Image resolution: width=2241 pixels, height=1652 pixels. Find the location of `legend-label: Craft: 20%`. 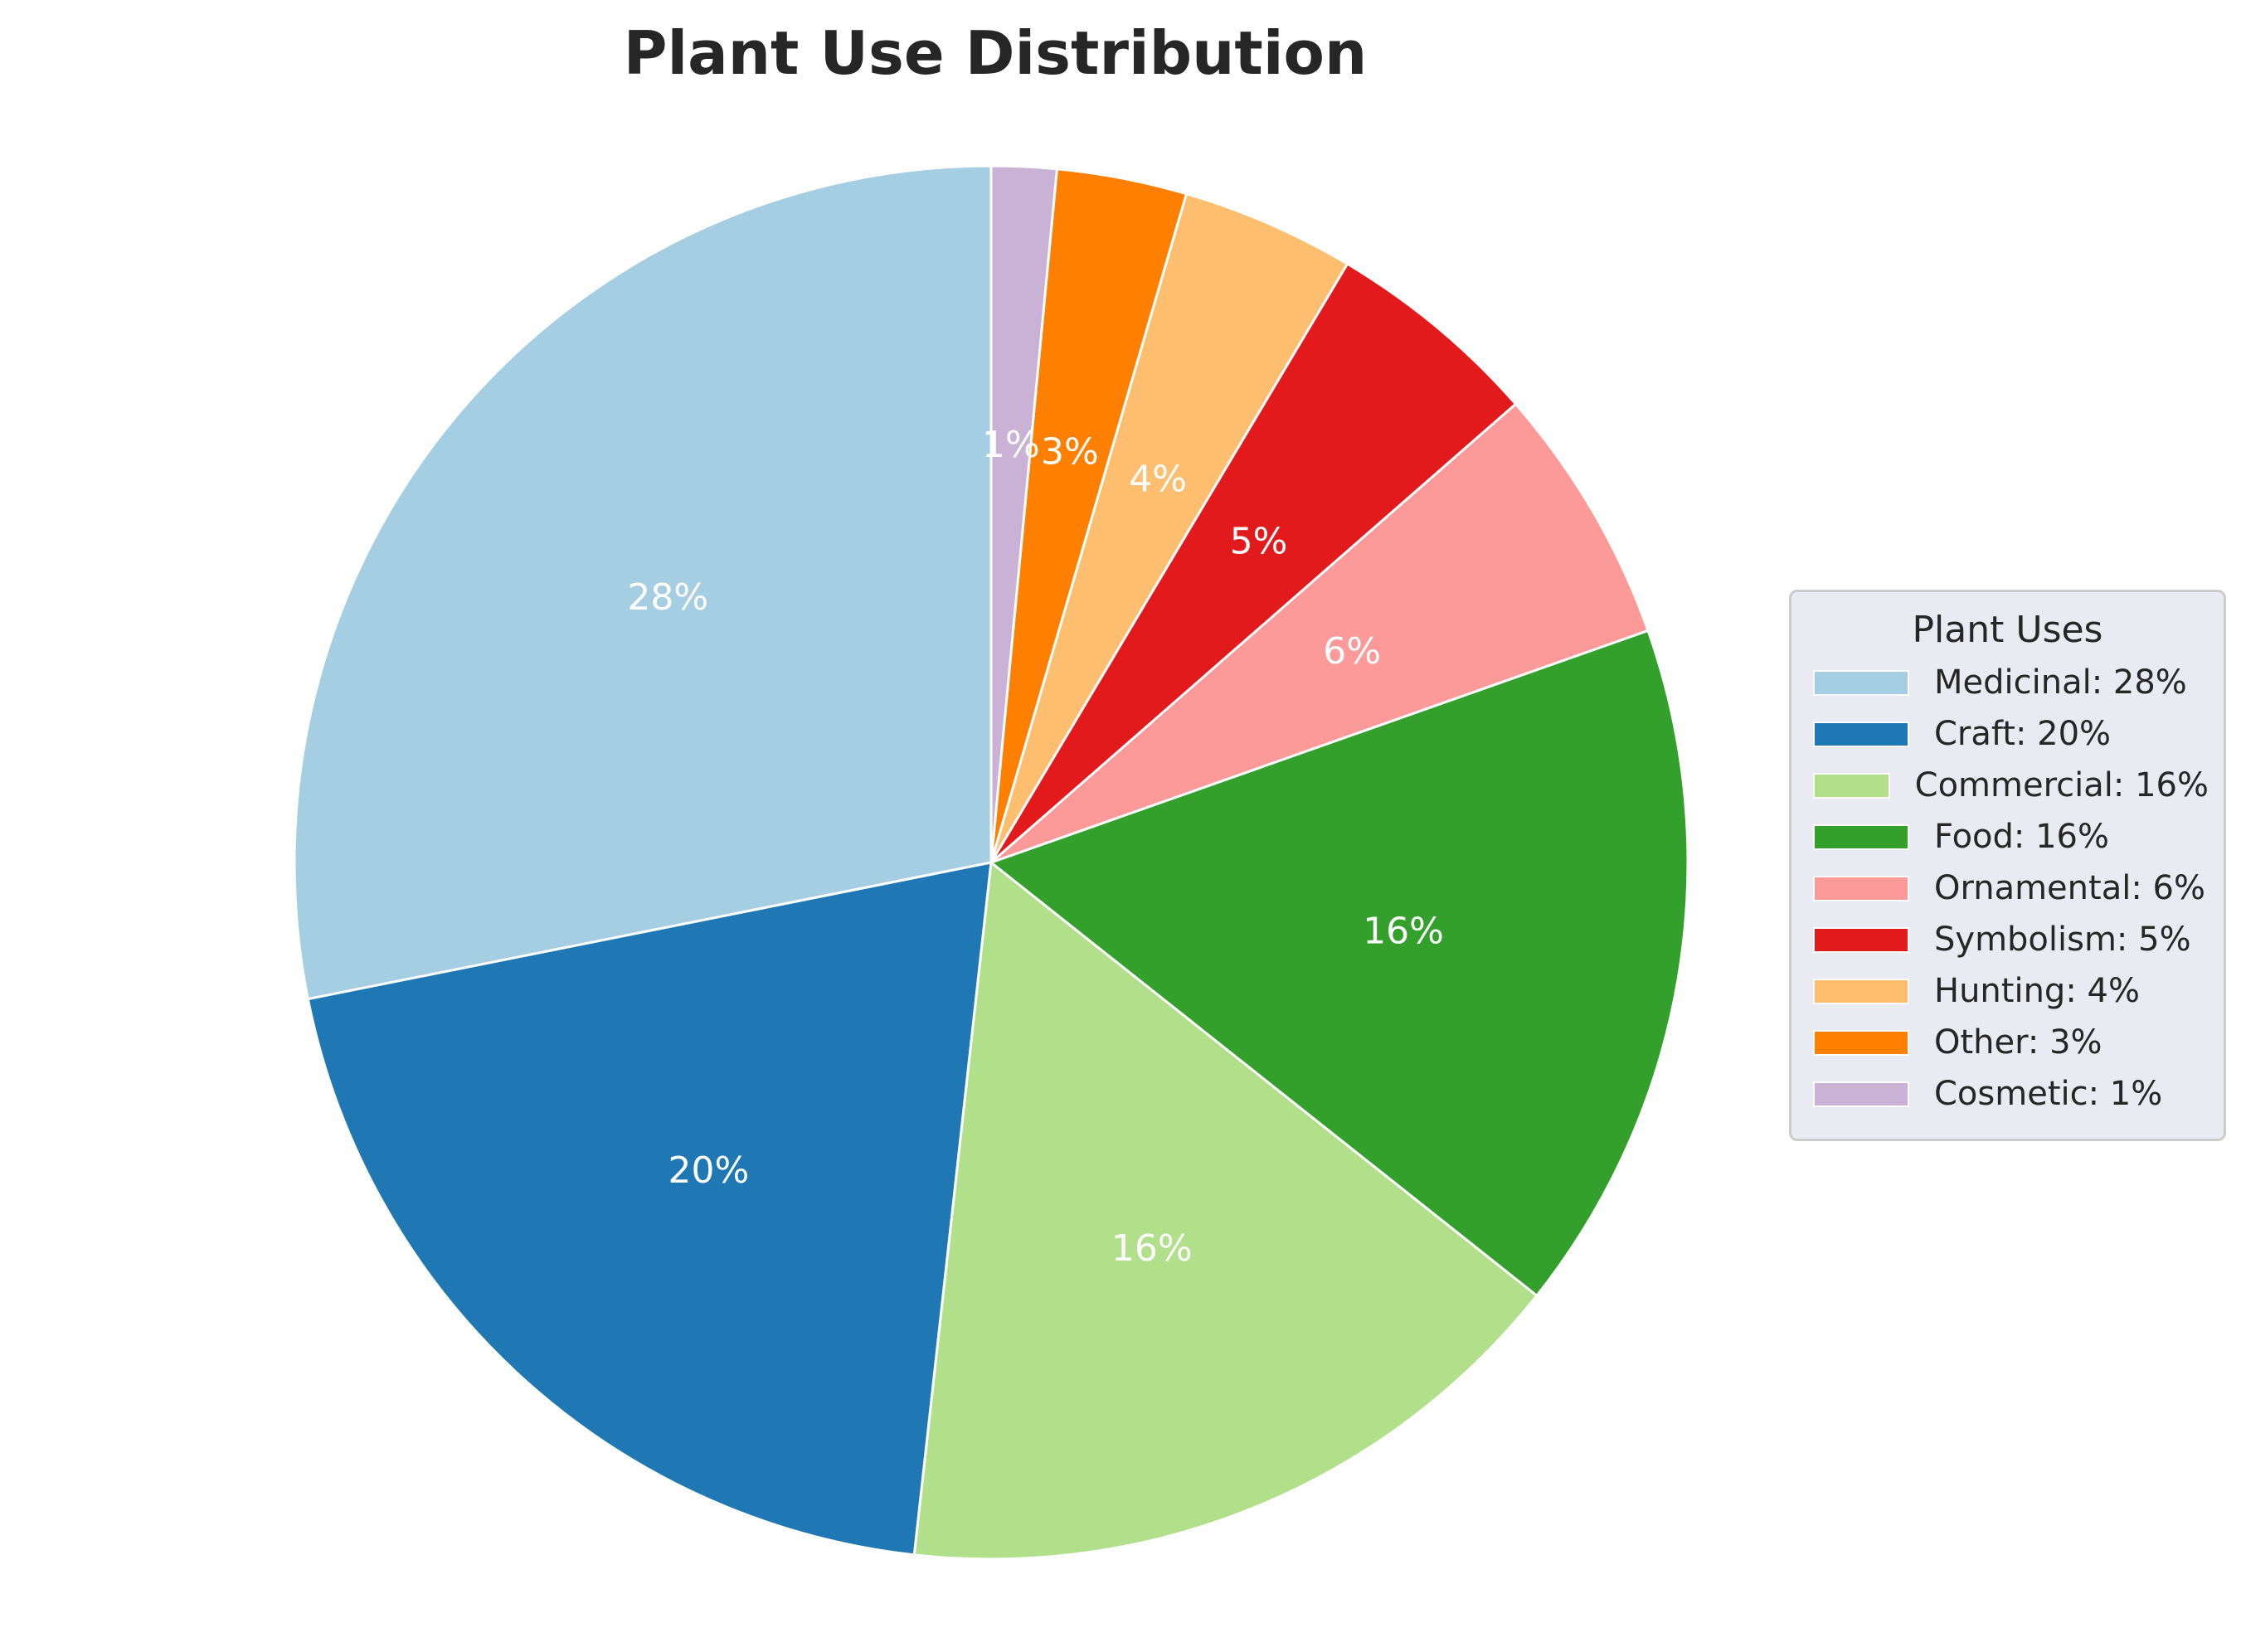

legend-label: Craft: 20% is located at coordinates (2023, 734).